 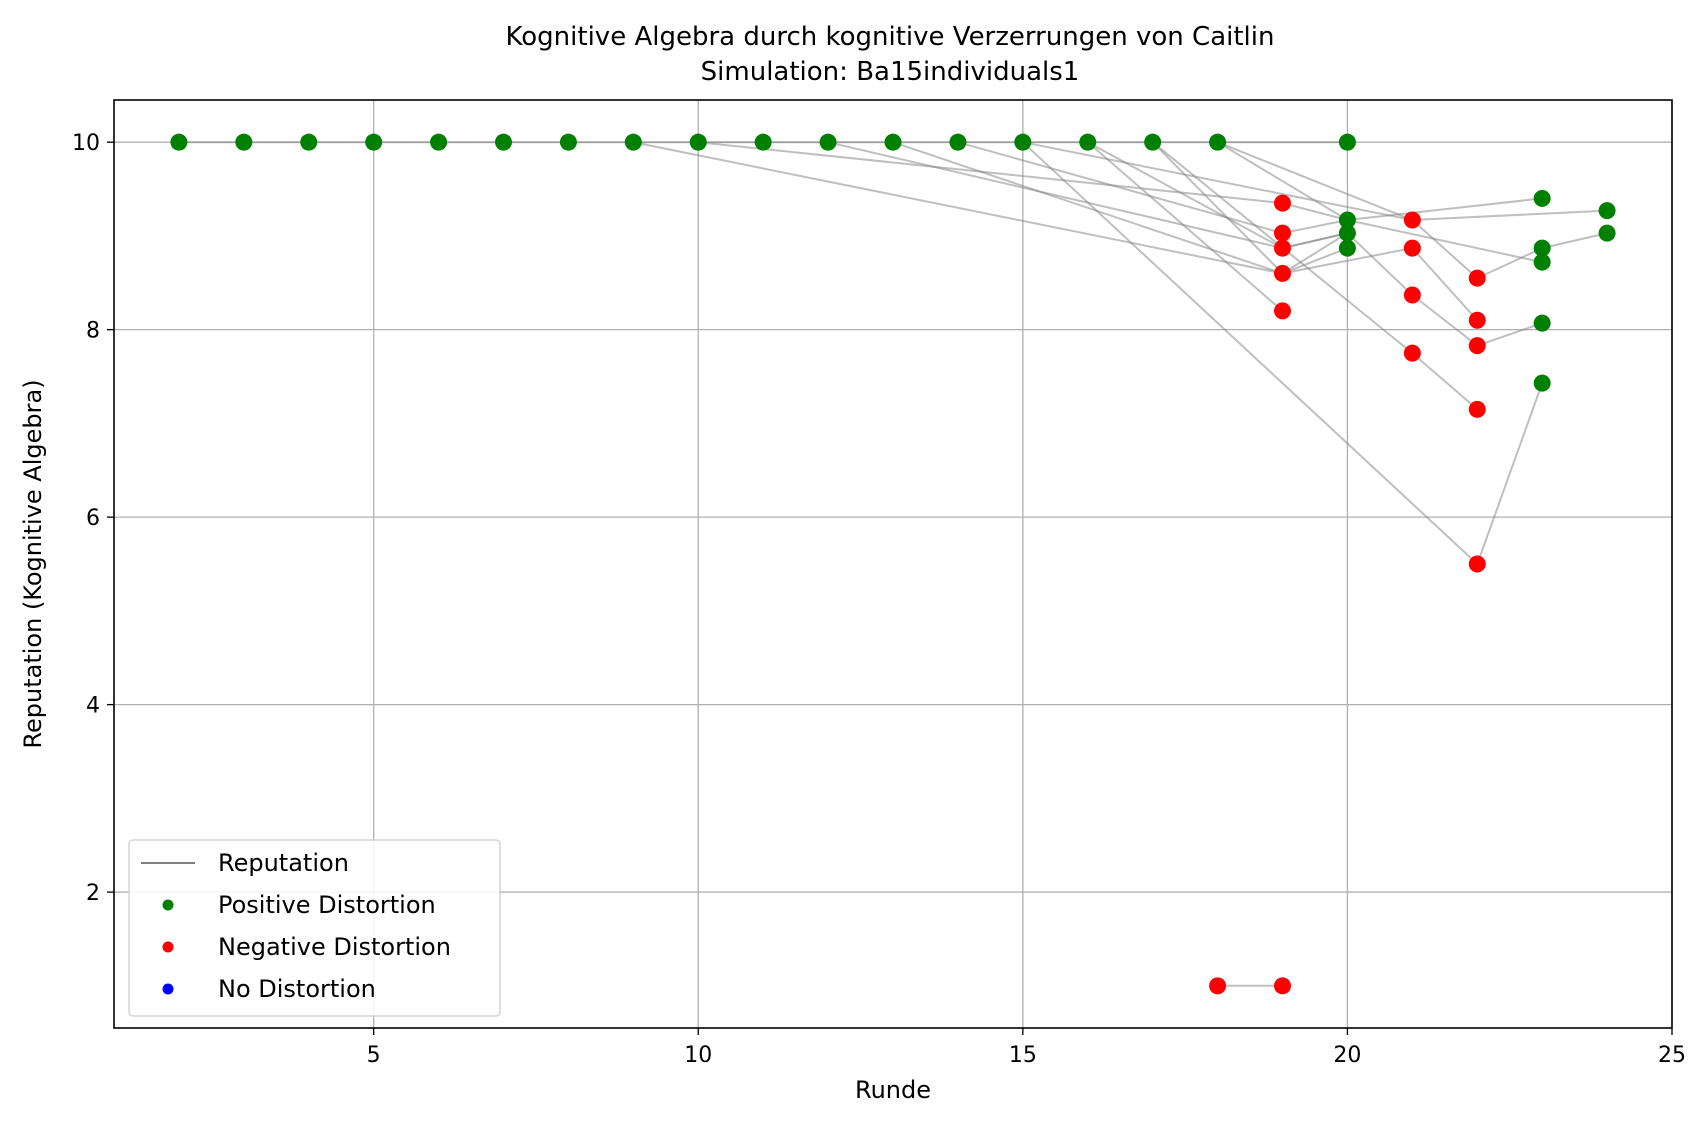 I want to click on y-tick-label: 6, so click(x=93, y=518).